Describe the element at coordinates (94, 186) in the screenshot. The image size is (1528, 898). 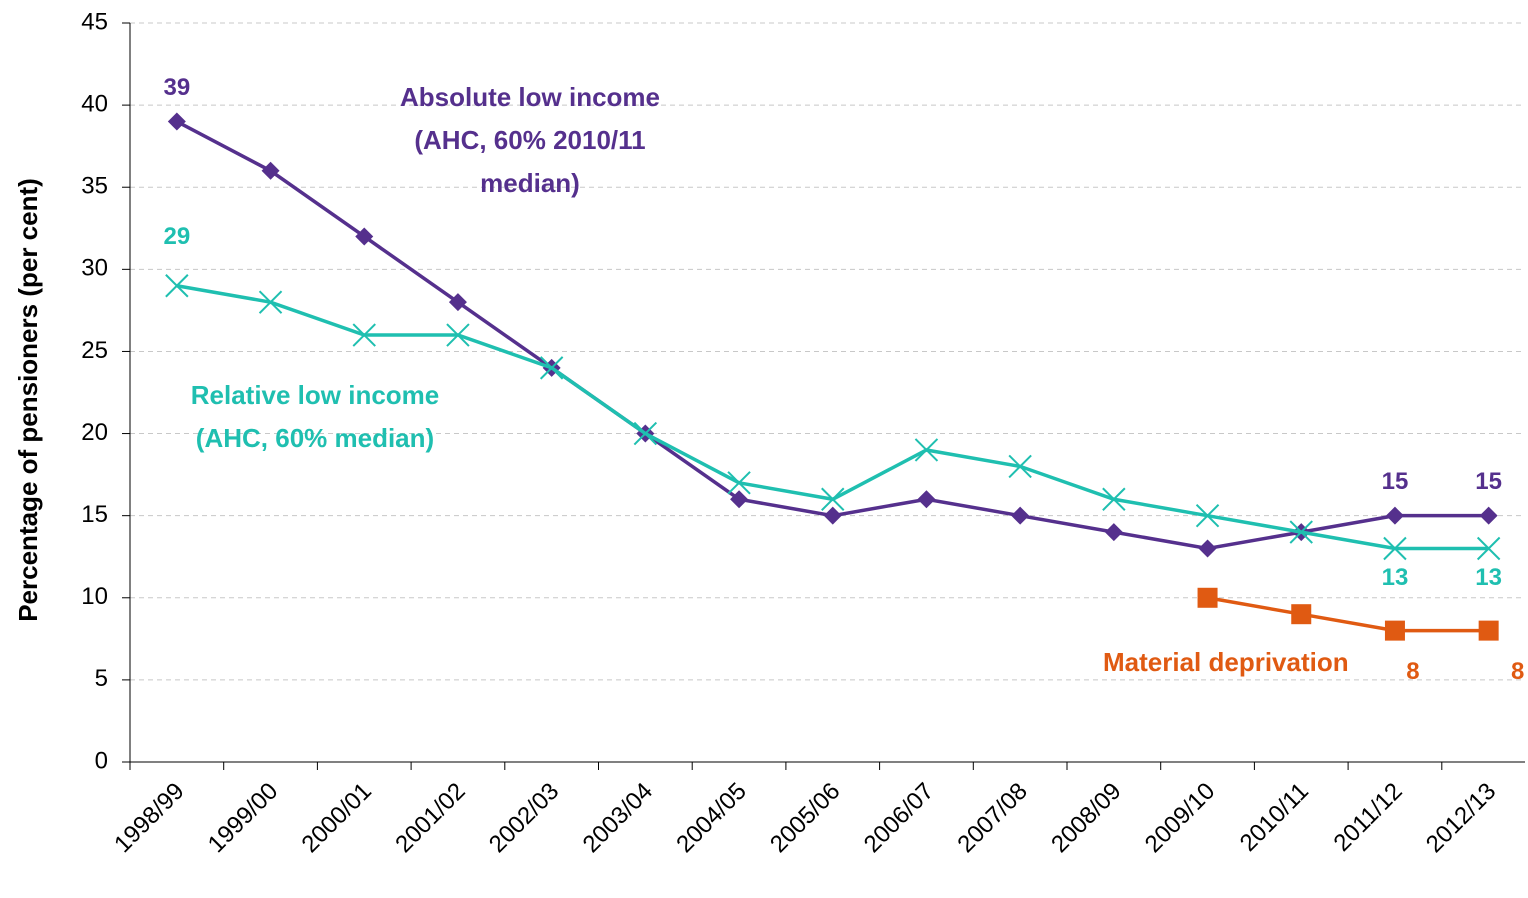
I see `y-tick-label: 35` at that location.